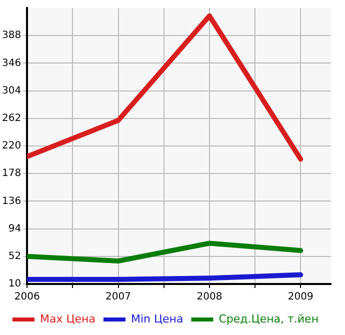 The width and height of the screenshot is (345, 335). What do you see at coordinates (12, 118) in the screenshot?
I see `y-tick-label: 262` at bounding box center [12, 118].